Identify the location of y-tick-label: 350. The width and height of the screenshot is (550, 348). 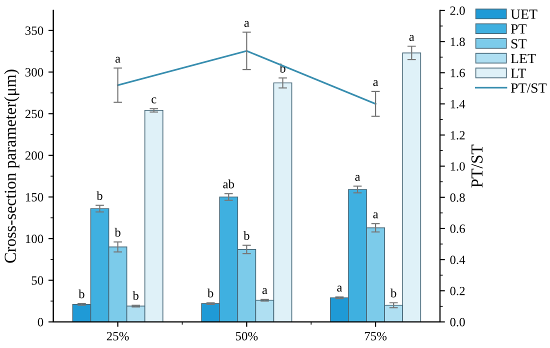
(34, 30).